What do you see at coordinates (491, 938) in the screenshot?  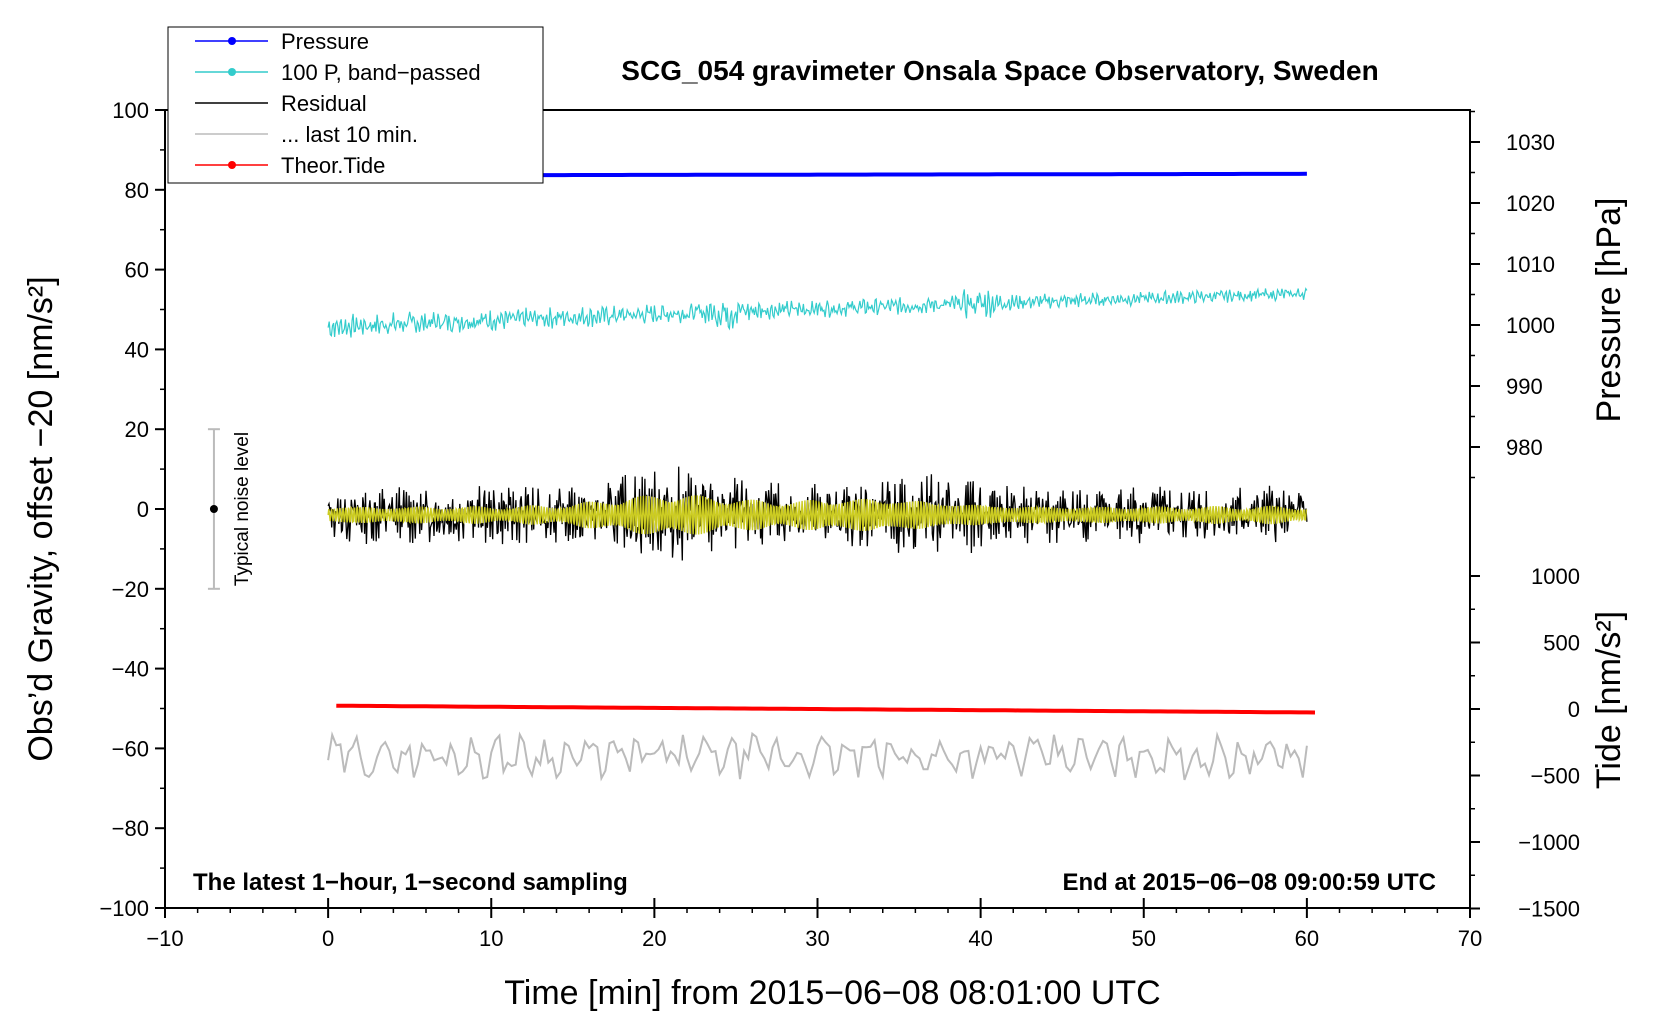 I see `x-tick-label: 10` at bounding box center [491, 938].